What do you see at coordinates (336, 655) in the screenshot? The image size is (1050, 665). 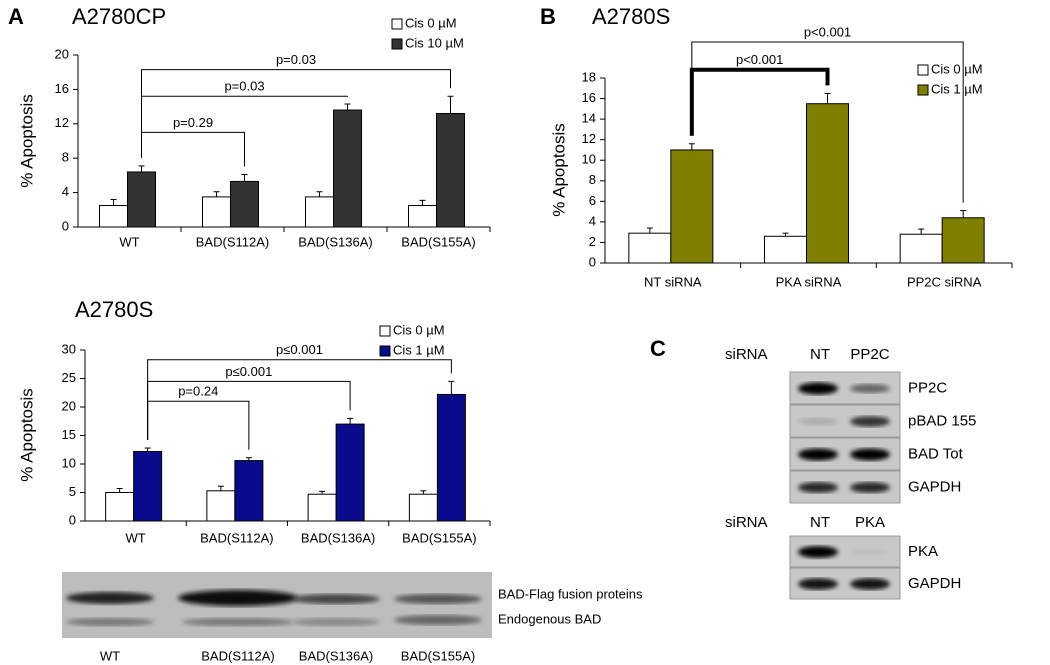 I see `lane-label: BAD(S136A)` at bounding box center [336, 655].